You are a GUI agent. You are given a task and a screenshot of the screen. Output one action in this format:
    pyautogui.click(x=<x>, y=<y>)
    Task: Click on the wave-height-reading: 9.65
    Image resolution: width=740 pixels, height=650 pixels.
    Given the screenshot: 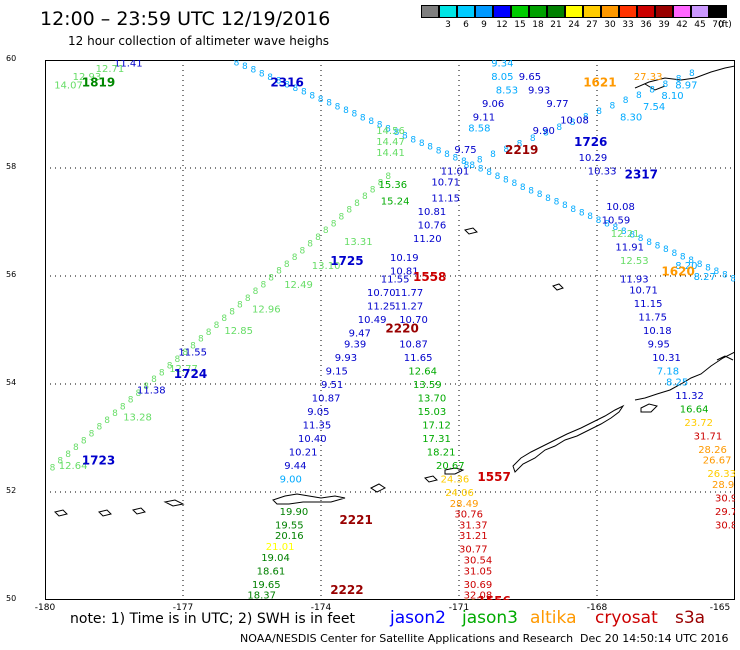 What is the action you would take?
    pyautogui.click(x=530, y=77)
    